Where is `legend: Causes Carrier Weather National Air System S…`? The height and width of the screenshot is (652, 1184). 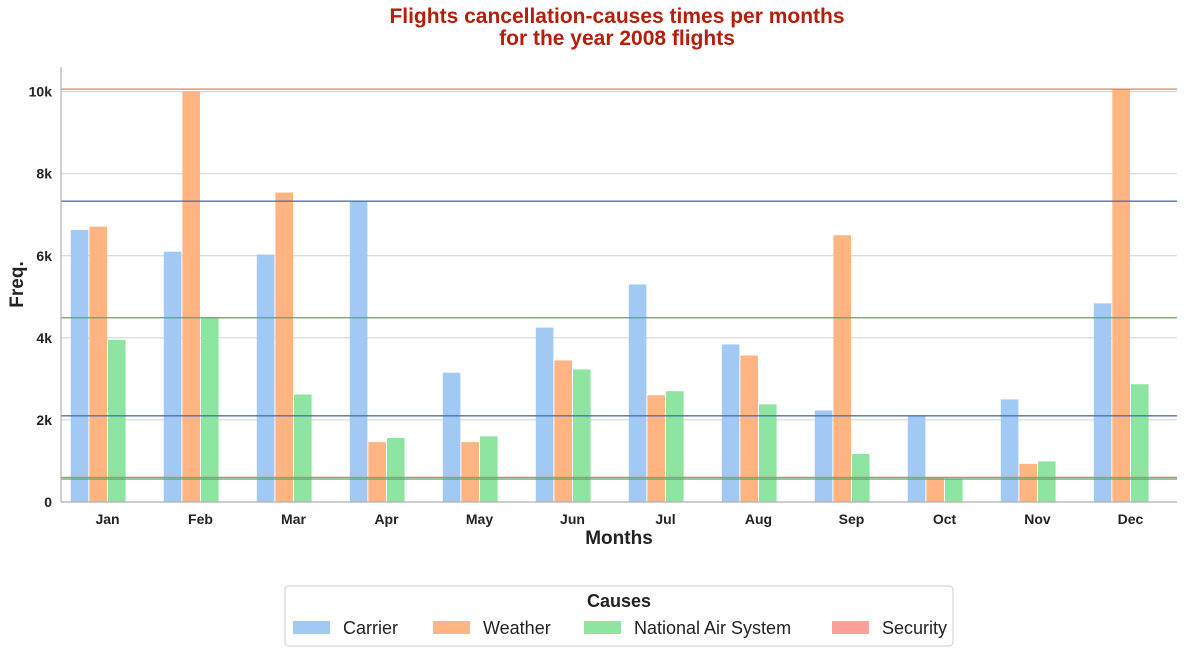
legend: Causes Carrier Weather National Air System S… is located at coordinates (619, 616).